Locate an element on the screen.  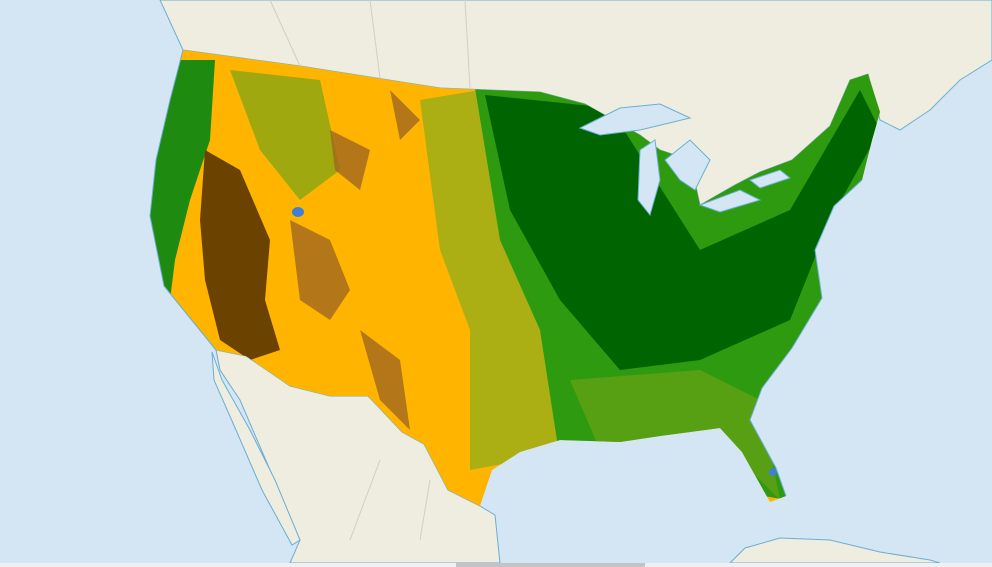
horizontal-scrollbar is located at coordinates (496, 565).